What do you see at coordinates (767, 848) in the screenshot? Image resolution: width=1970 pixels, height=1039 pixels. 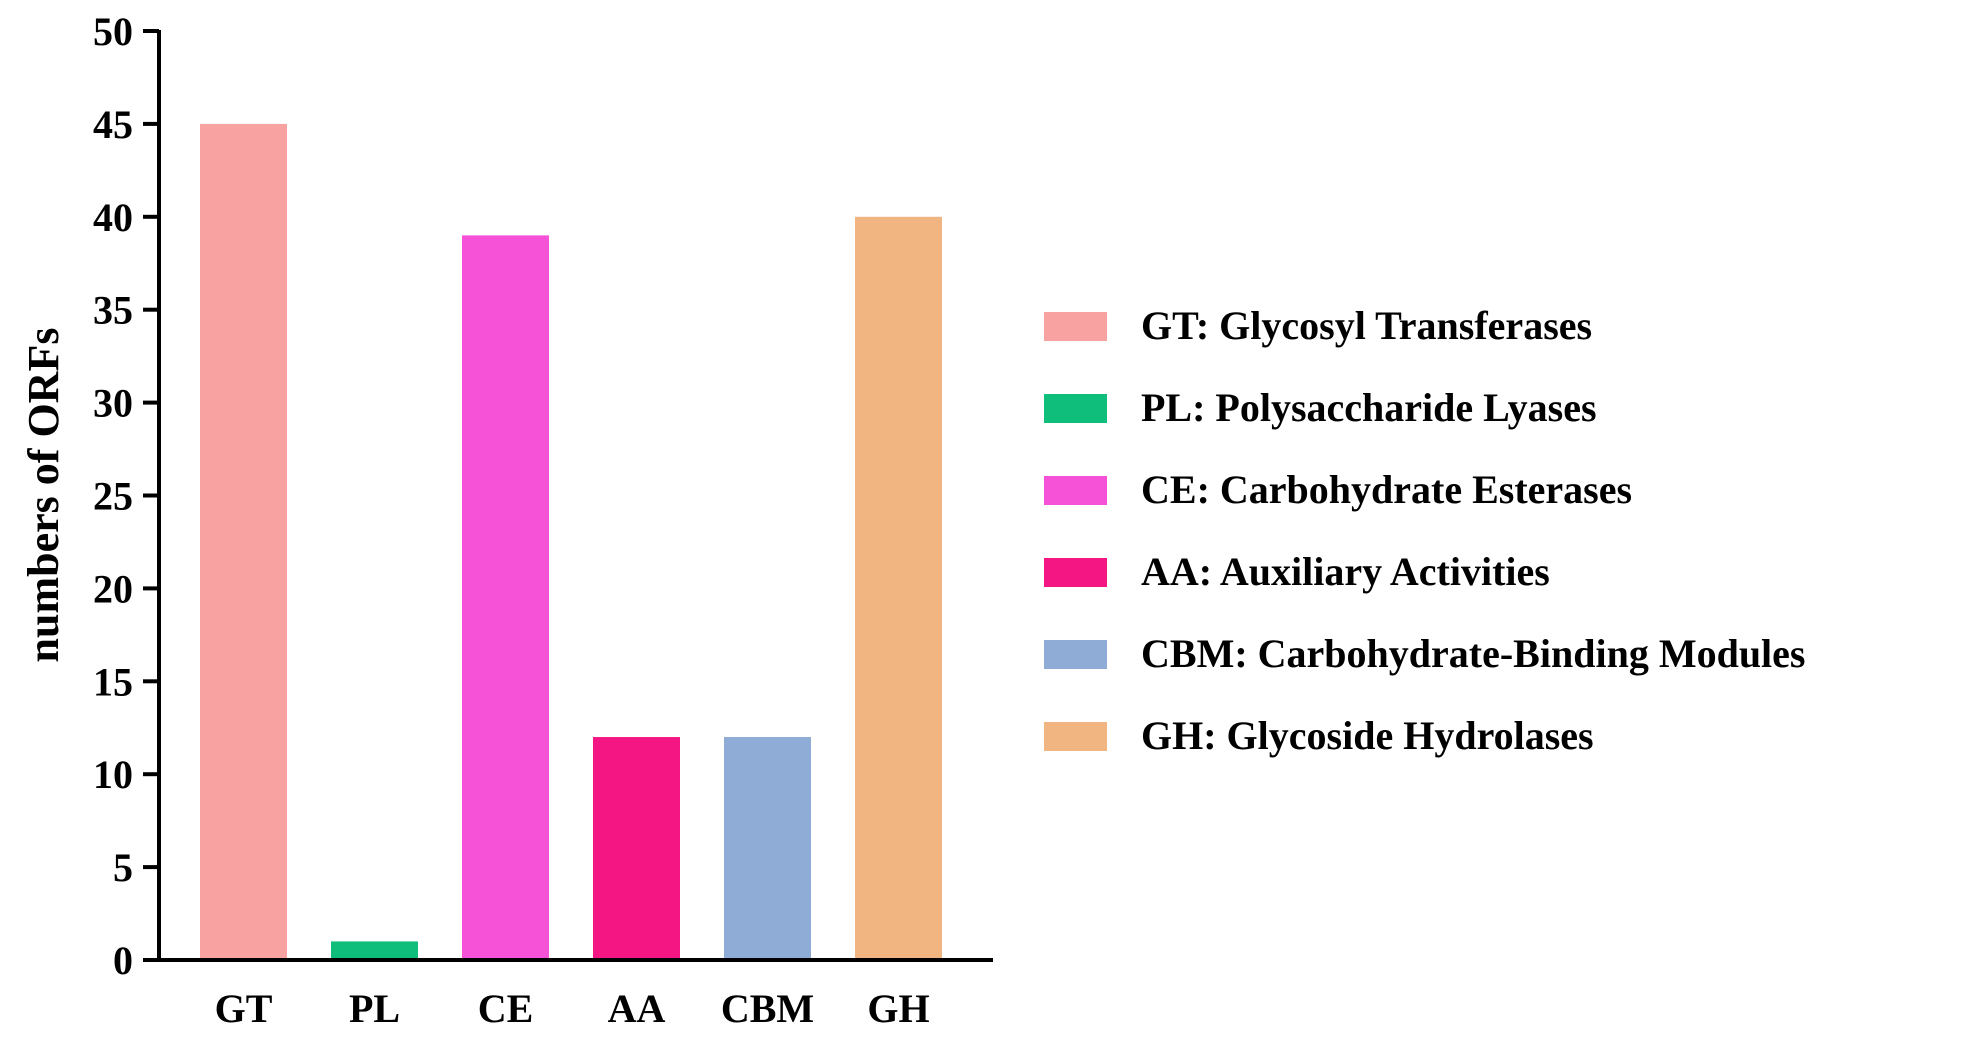 I see `bar-cbm` at bounding box center [767, 848].